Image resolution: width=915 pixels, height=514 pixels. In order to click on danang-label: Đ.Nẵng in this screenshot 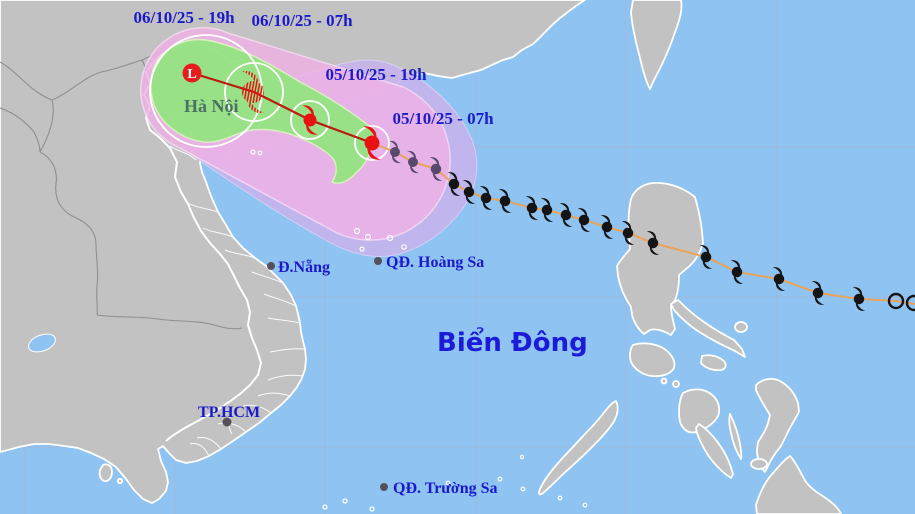, I will do `click(304, 267)`.